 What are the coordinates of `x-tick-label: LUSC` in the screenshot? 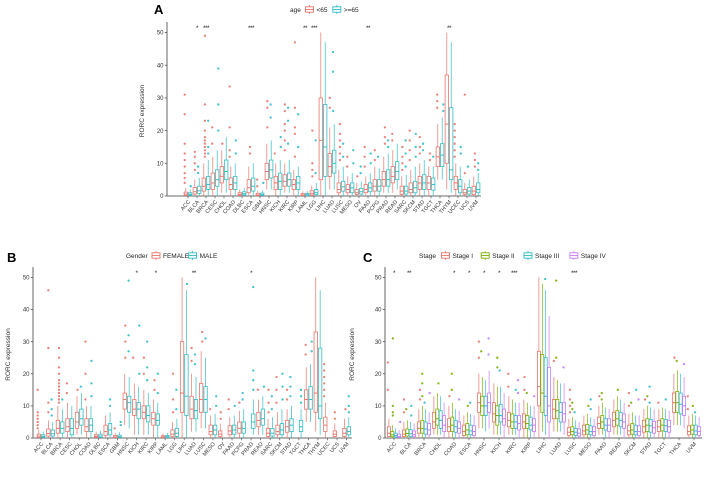 It's located at (571, 448).